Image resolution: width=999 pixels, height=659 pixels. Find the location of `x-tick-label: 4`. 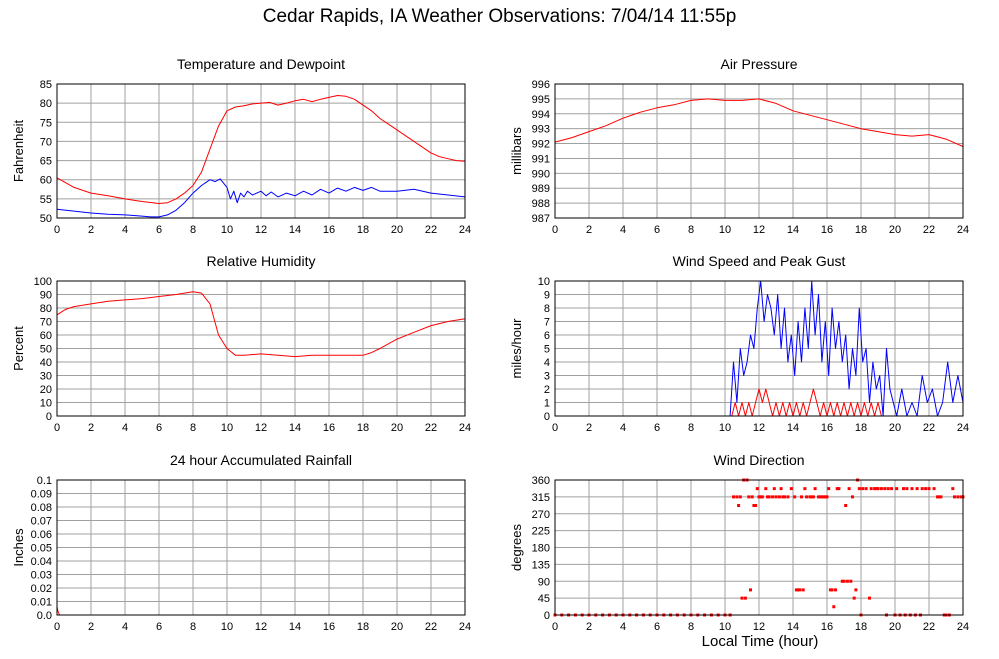

x-tick-label: 4 is located at coordinates (623, 230).